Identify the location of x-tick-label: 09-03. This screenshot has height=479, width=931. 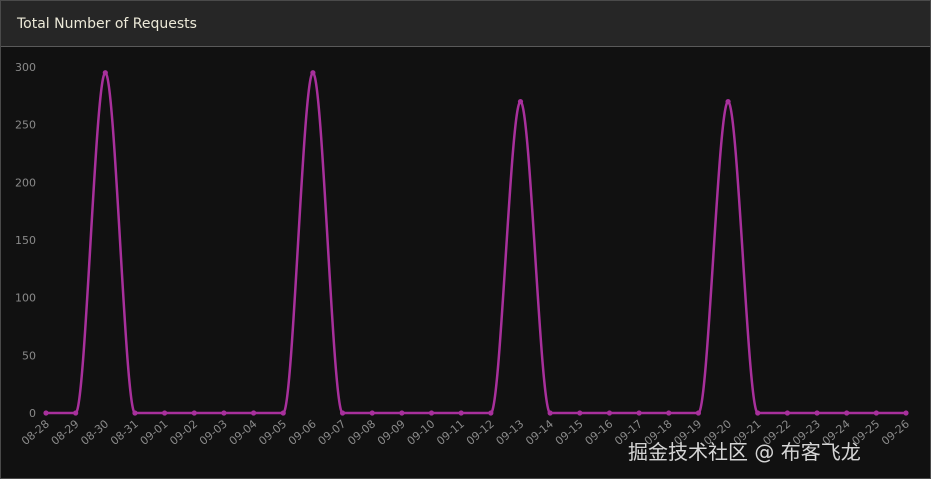
(213, 432).